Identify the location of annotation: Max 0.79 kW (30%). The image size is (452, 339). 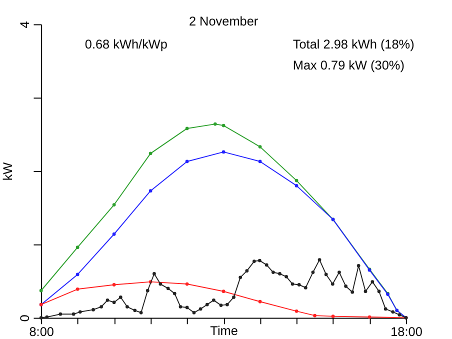
(348, 64).